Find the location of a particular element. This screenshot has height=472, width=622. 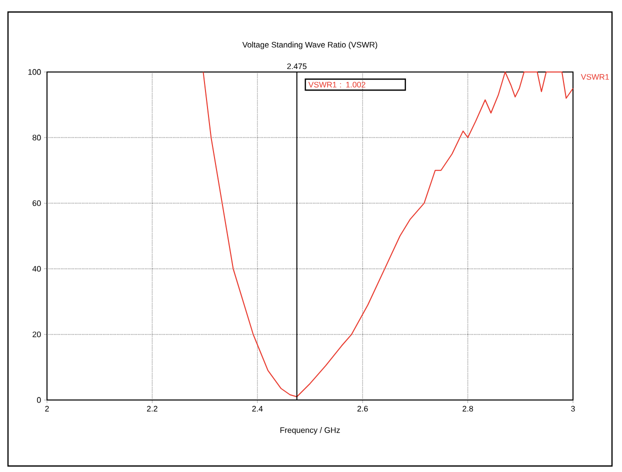

x-tick-label: 2.6 is located at coordinates (362, 409).